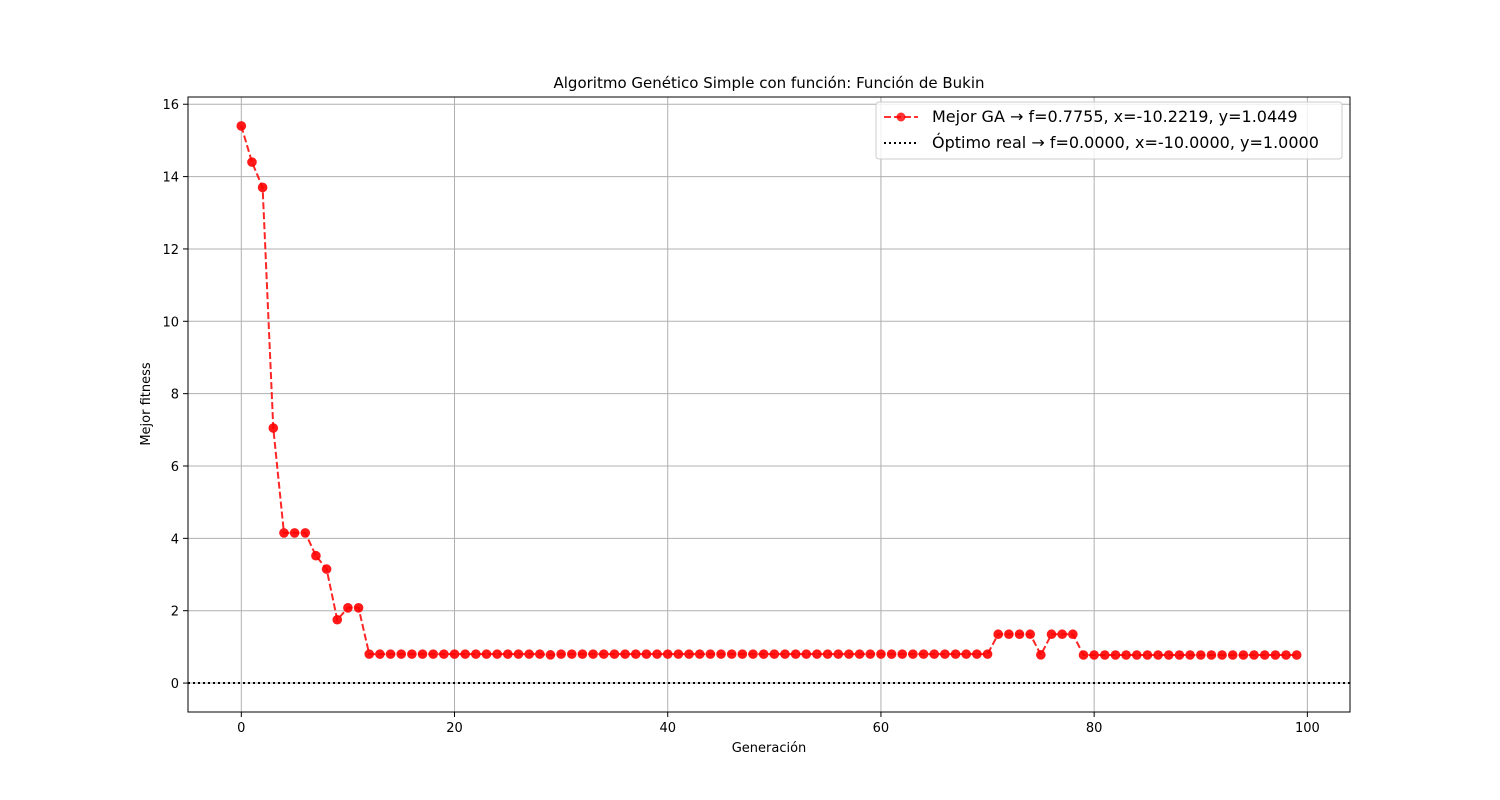 This screenshot has width=1500, height=800. What do you see at coordinates (170, 178) in the screenshot?
I see `y-tick-label: 14` at bounding box center [170, 178].